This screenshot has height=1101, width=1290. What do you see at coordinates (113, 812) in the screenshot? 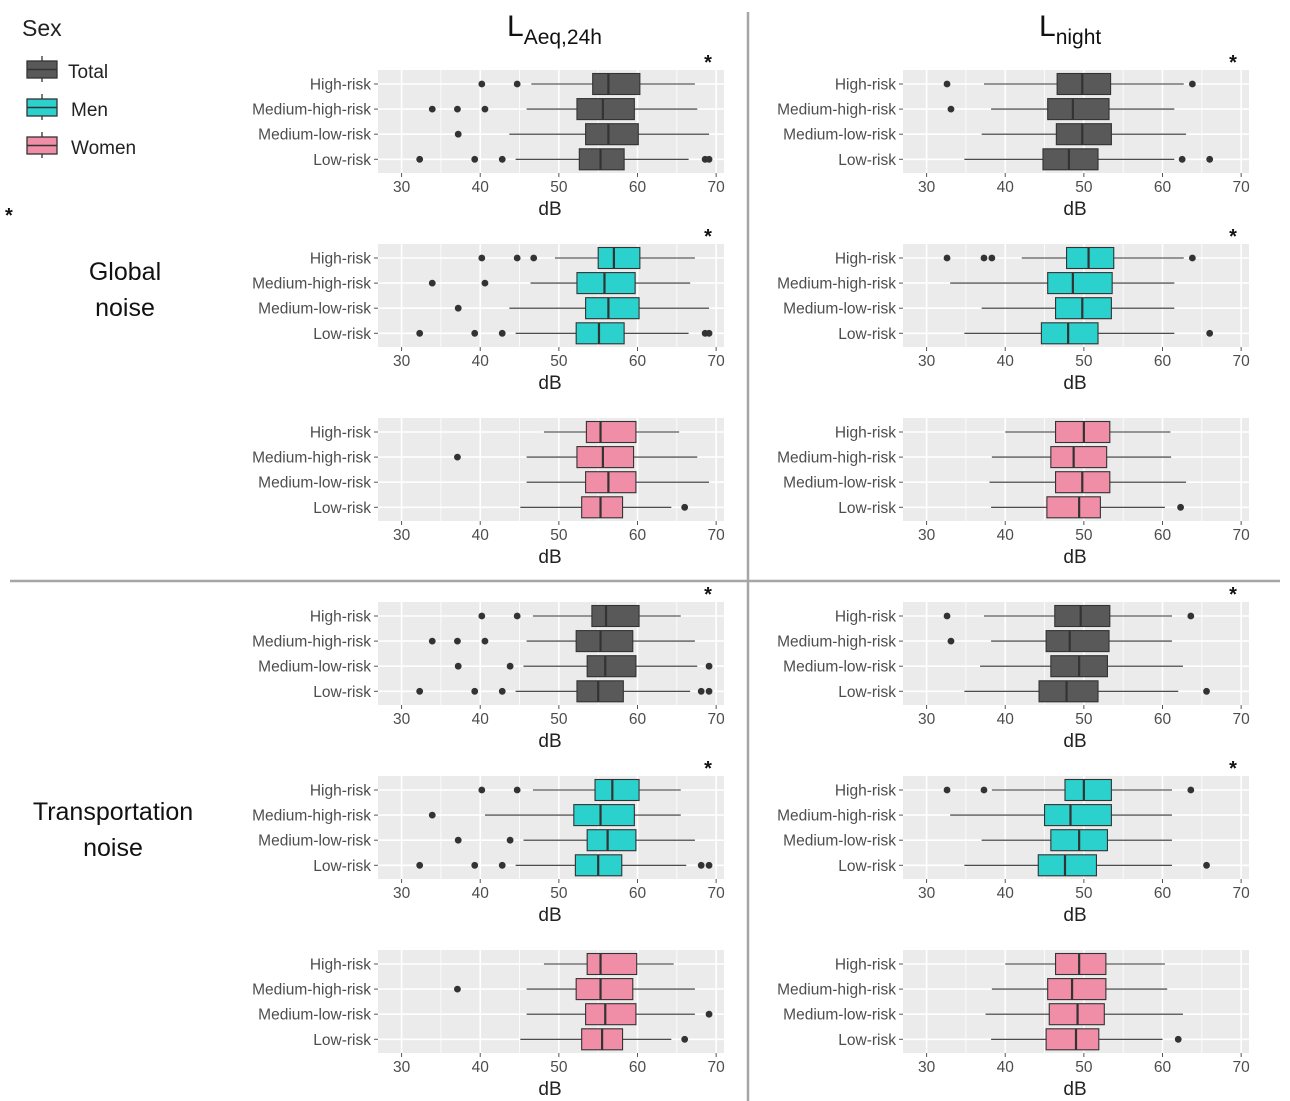
I see `row-header-transport-line1: Transportation` at bounding box center [113, 812].